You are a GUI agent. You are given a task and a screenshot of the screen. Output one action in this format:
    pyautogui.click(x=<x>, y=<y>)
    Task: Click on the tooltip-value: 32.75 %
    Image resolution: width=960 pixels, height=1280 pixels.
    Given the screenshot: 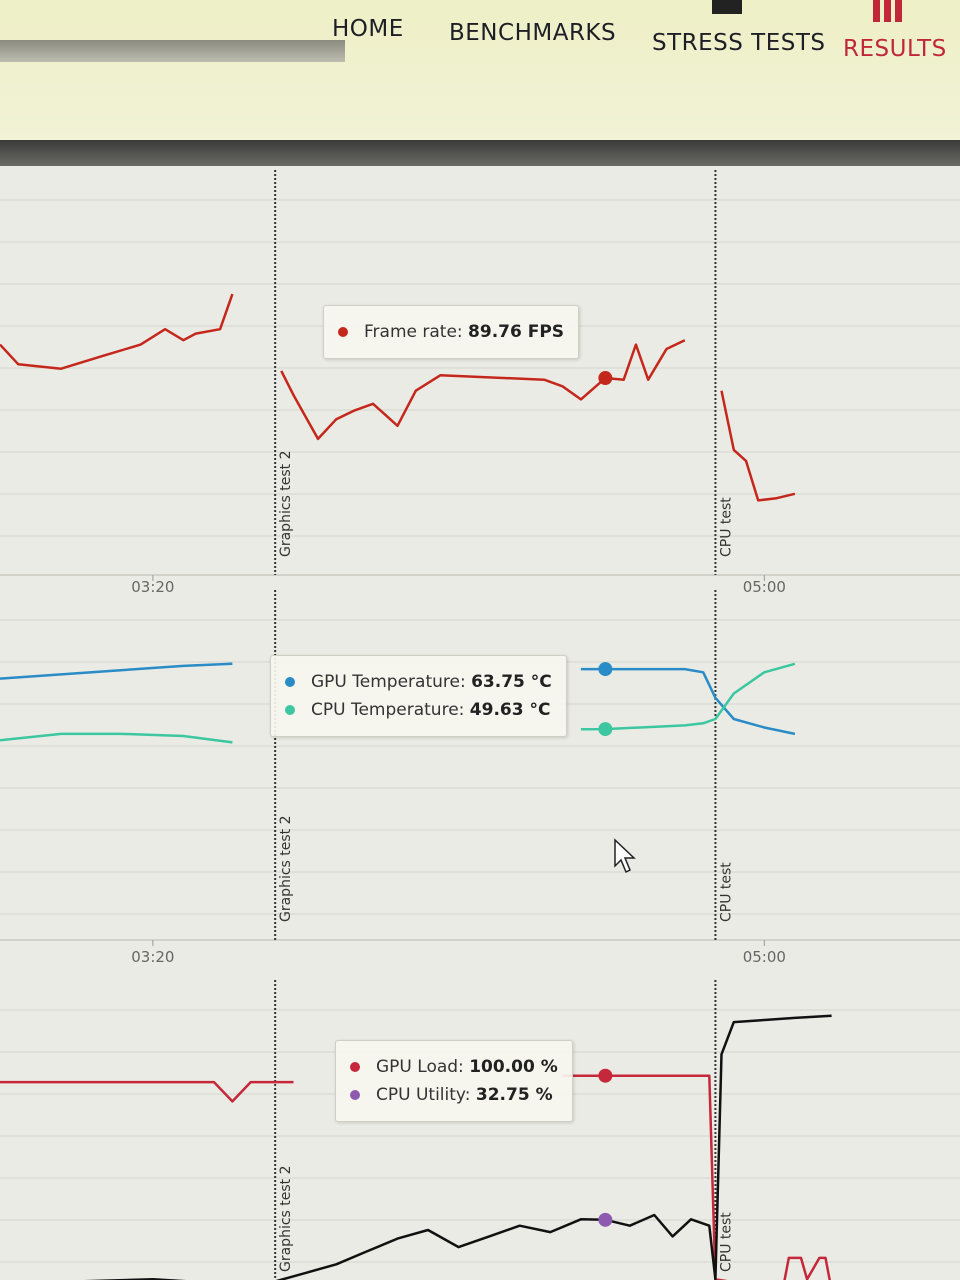 What is the action you would take?
    pyautogui.click(x=514, y=1095)
    